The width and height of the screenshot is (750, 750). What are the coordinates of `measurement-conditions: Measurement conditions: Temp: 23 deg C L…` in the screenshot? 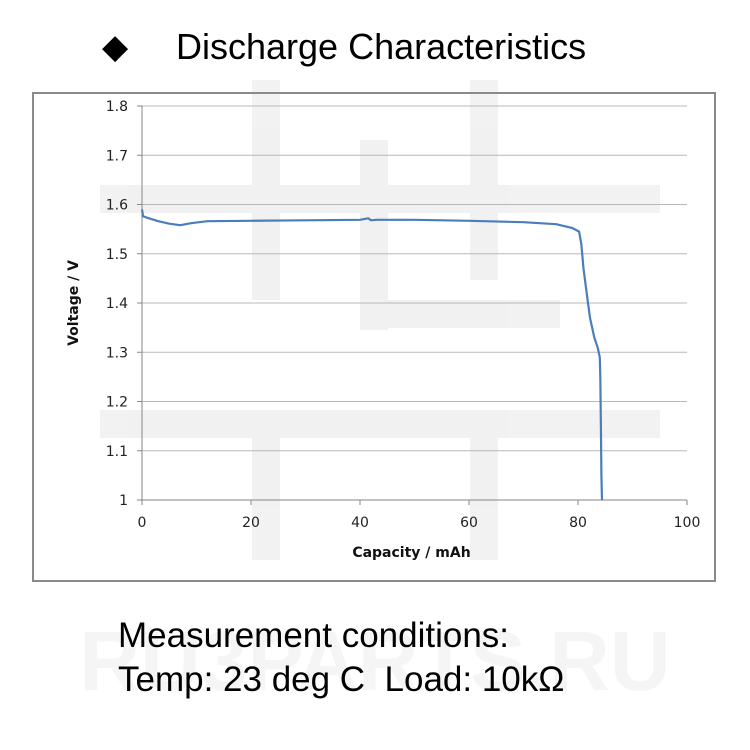 It's located at (341, 658).